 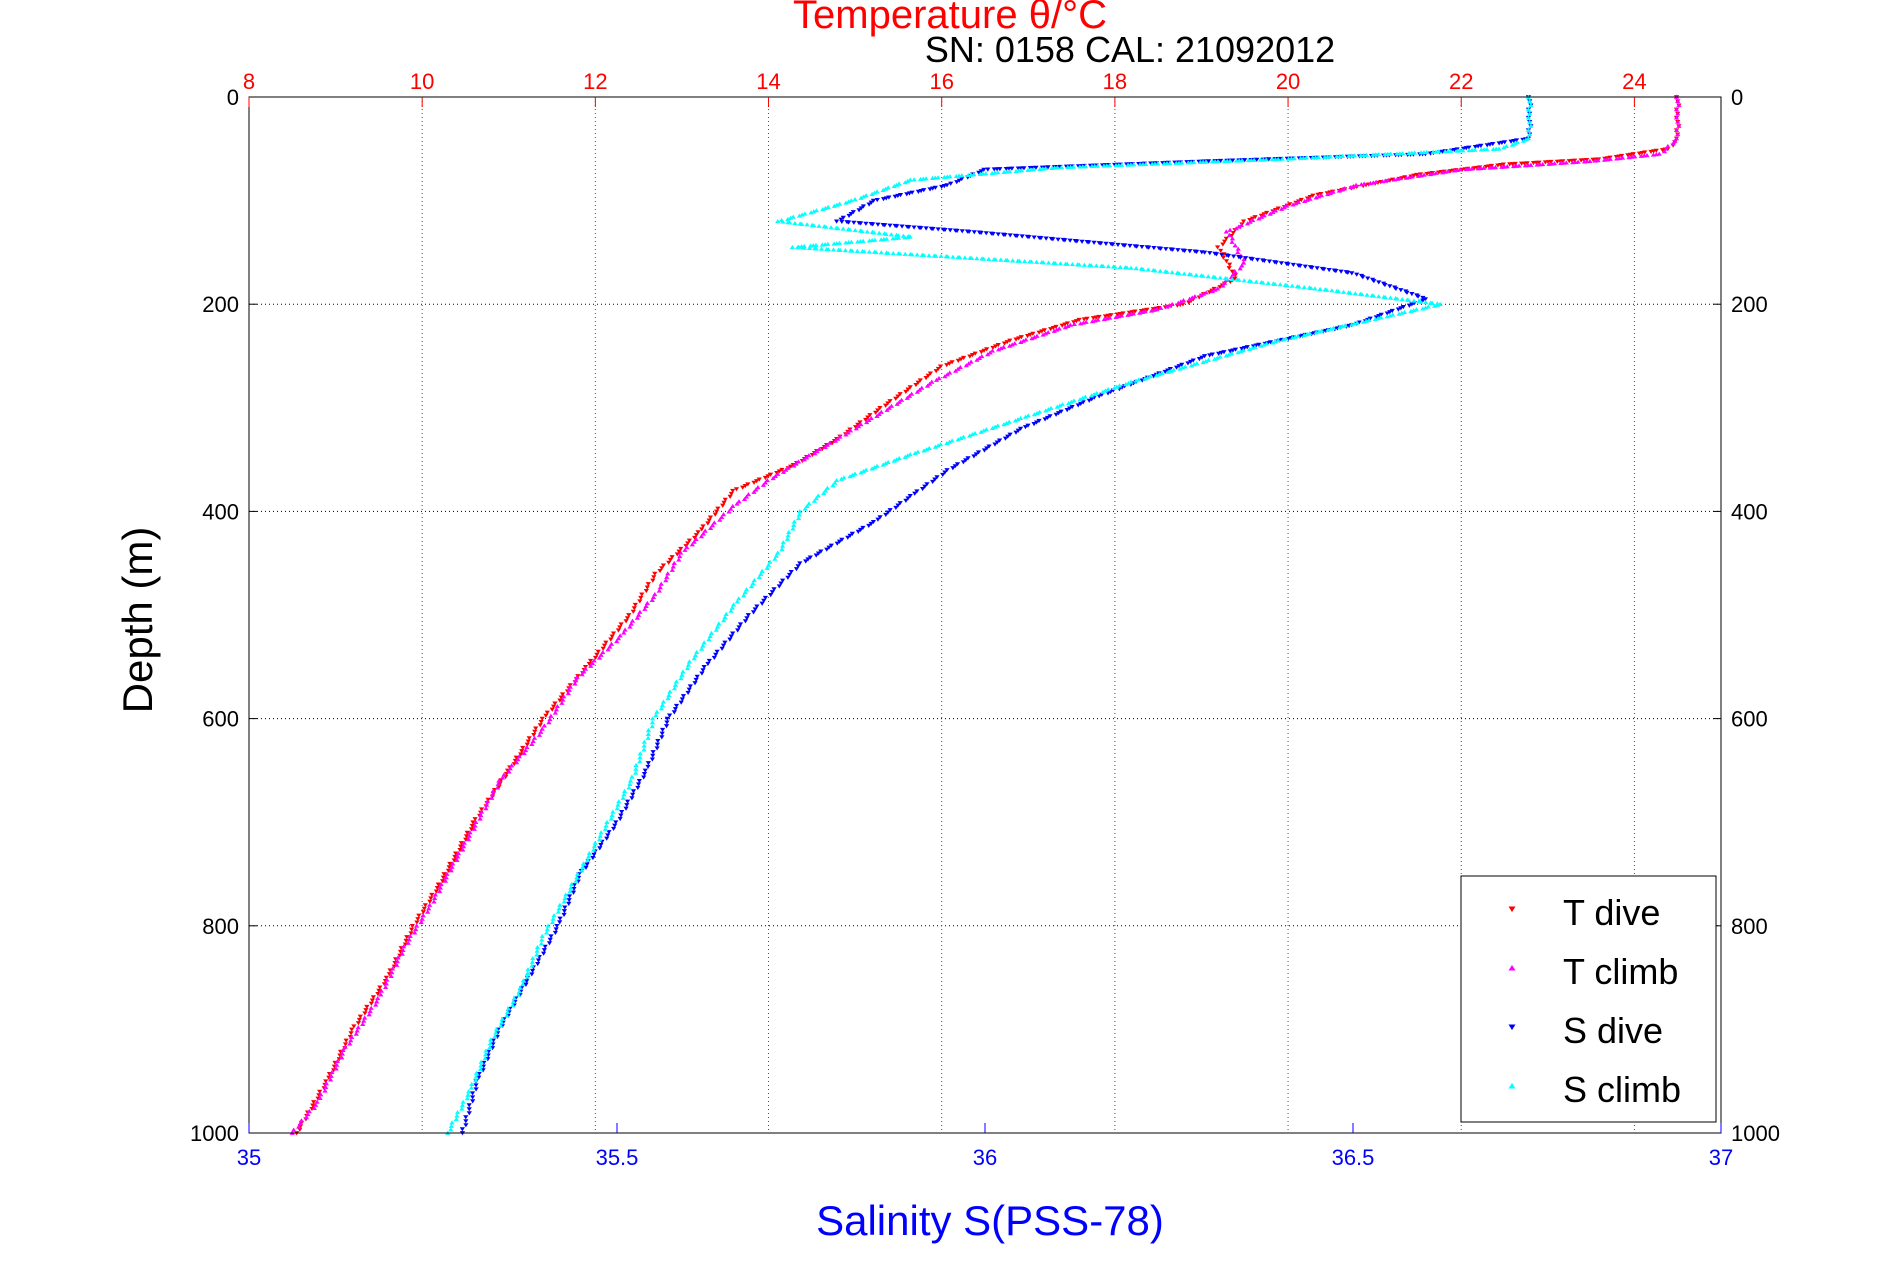 What do you see at coordinates (1755, 1133) in the screenshot?
I see `depth-tick-label-right: 1000` at bounding box center [1755, 1133].